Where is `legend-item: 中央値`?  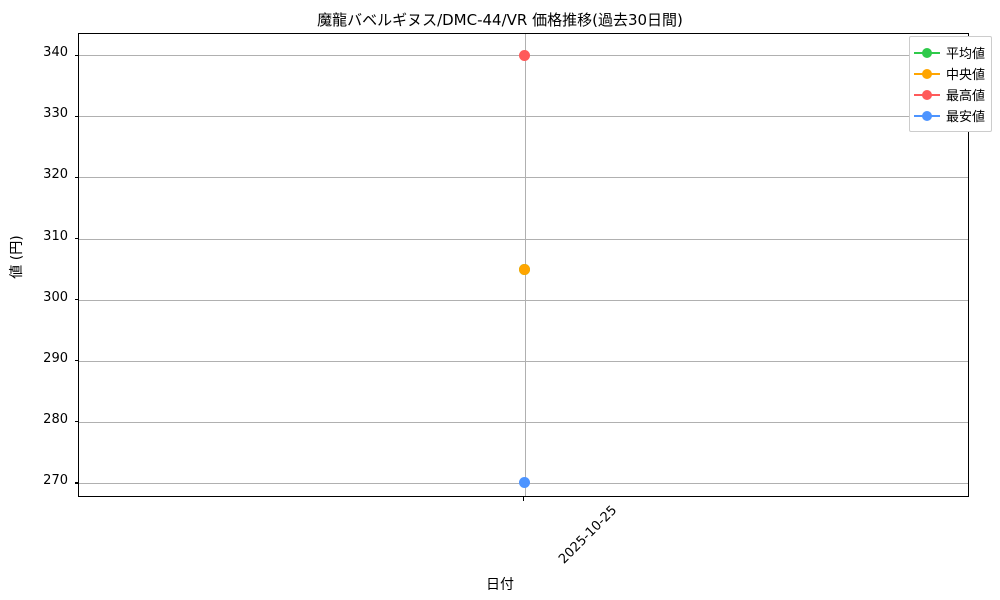
legend-item: 中央値 is located at coordinates (949, 73).